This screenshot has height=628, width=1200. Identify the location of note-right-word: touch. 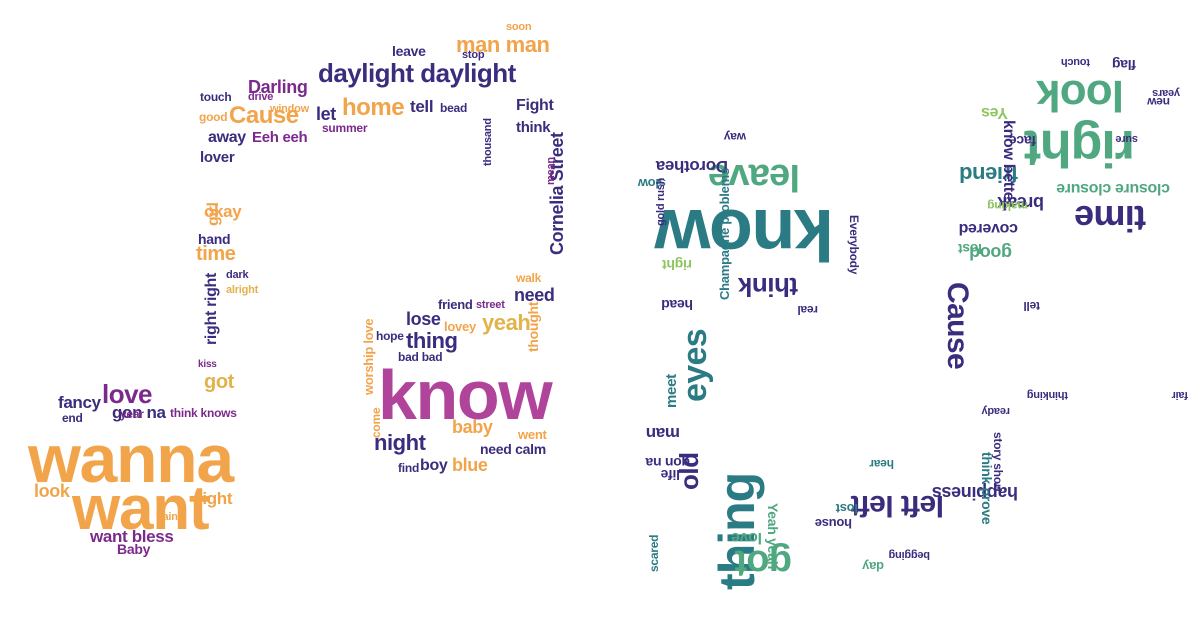
(1075, 62).